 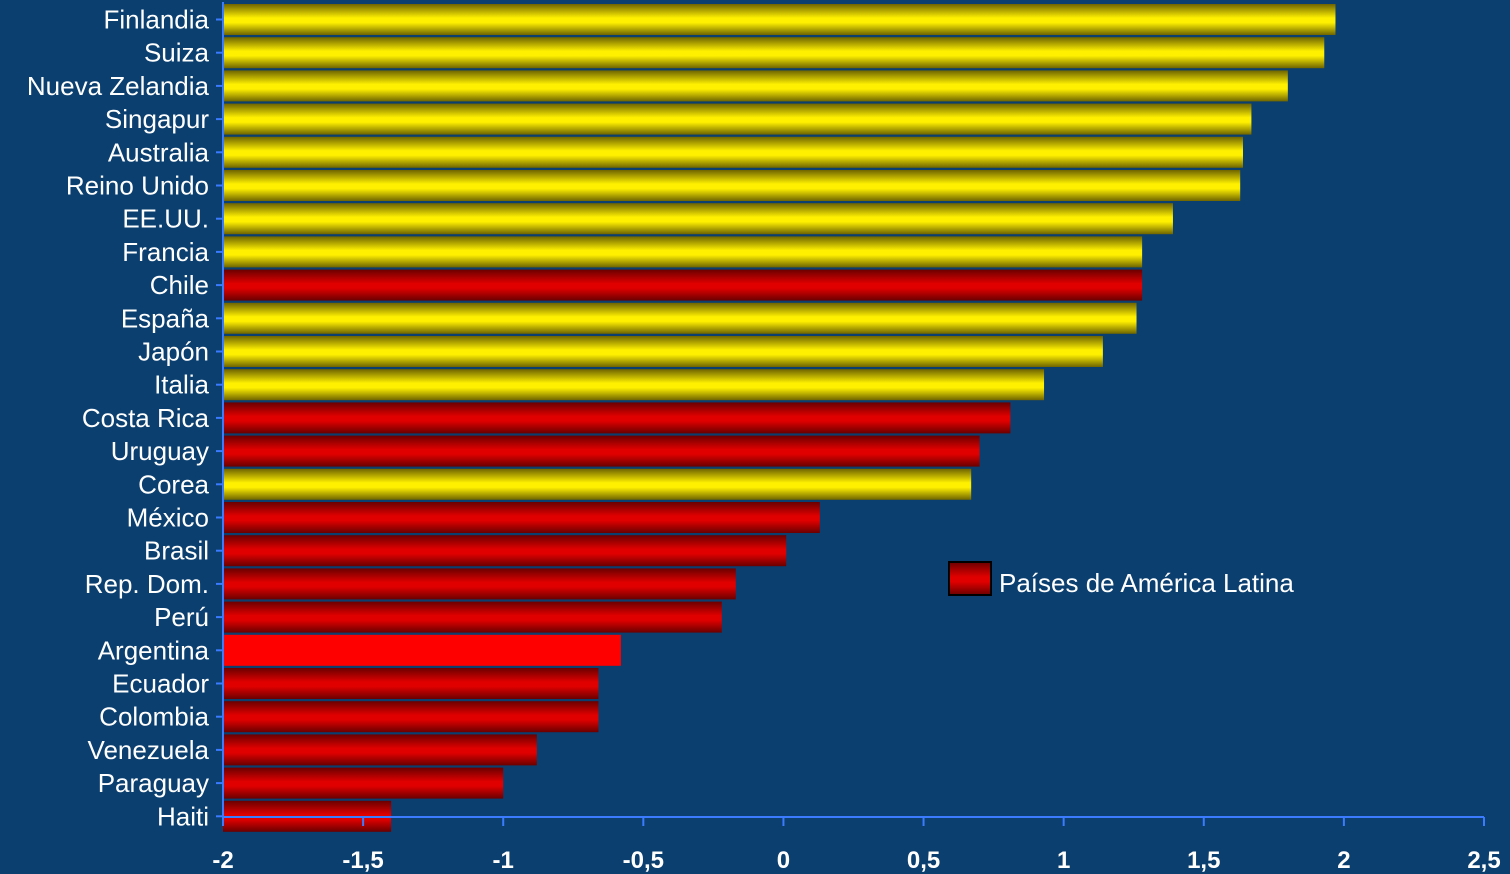 I want to click on bar-reino-unido, so click(x=732, y=185).